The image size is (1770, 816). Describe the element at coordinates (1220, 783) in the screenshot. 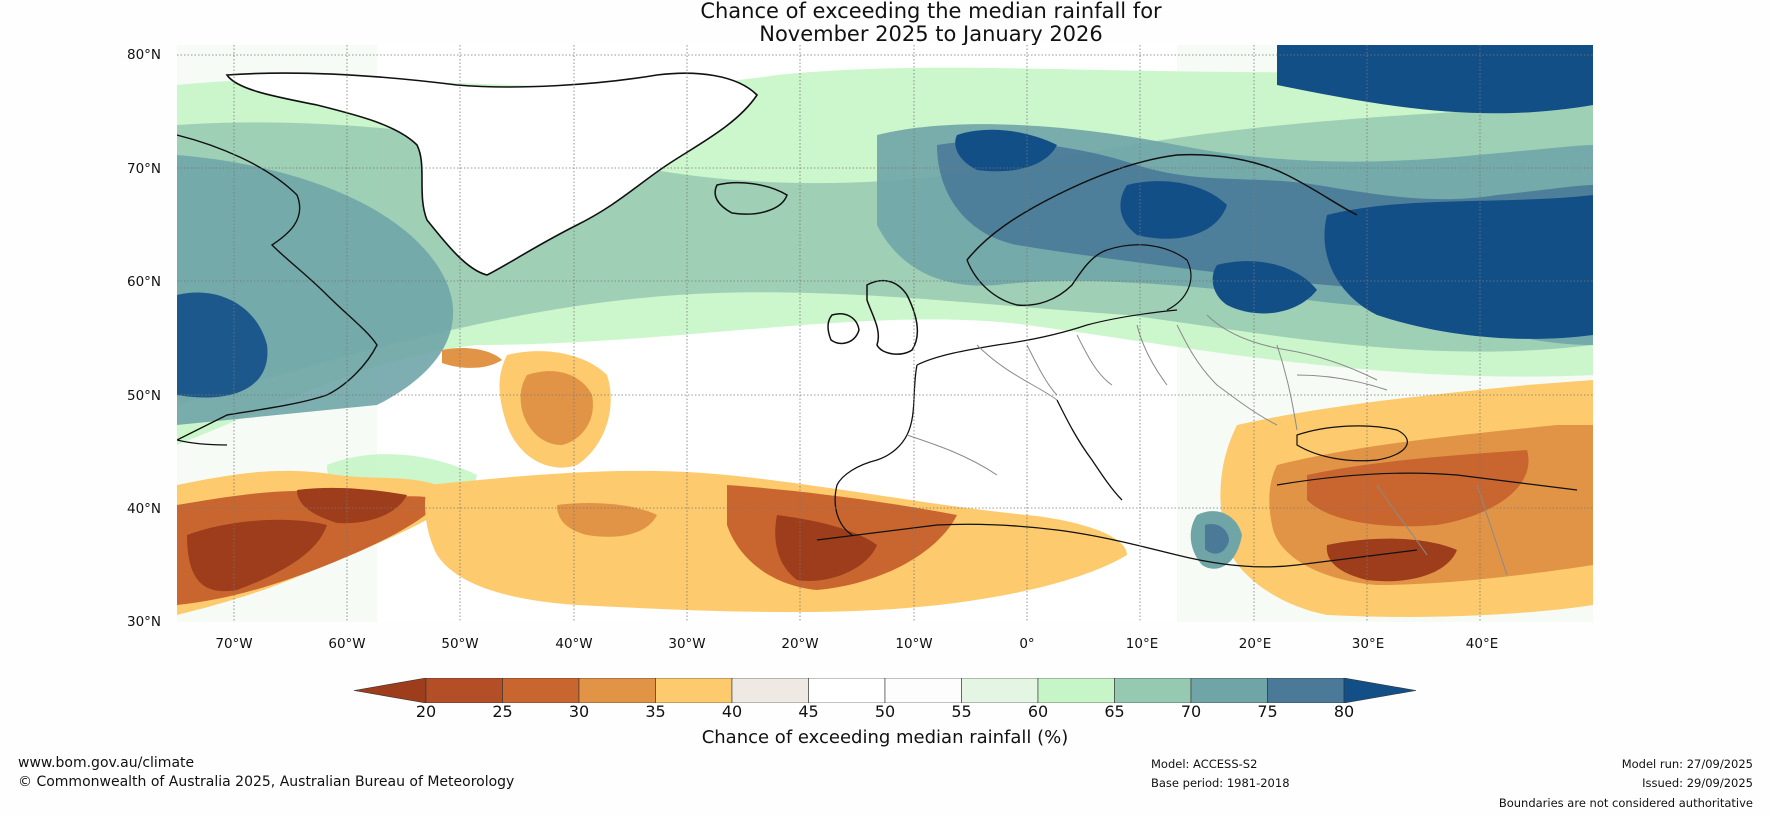

I see `footer-base-period: Base period: 1981-2018` at that location.